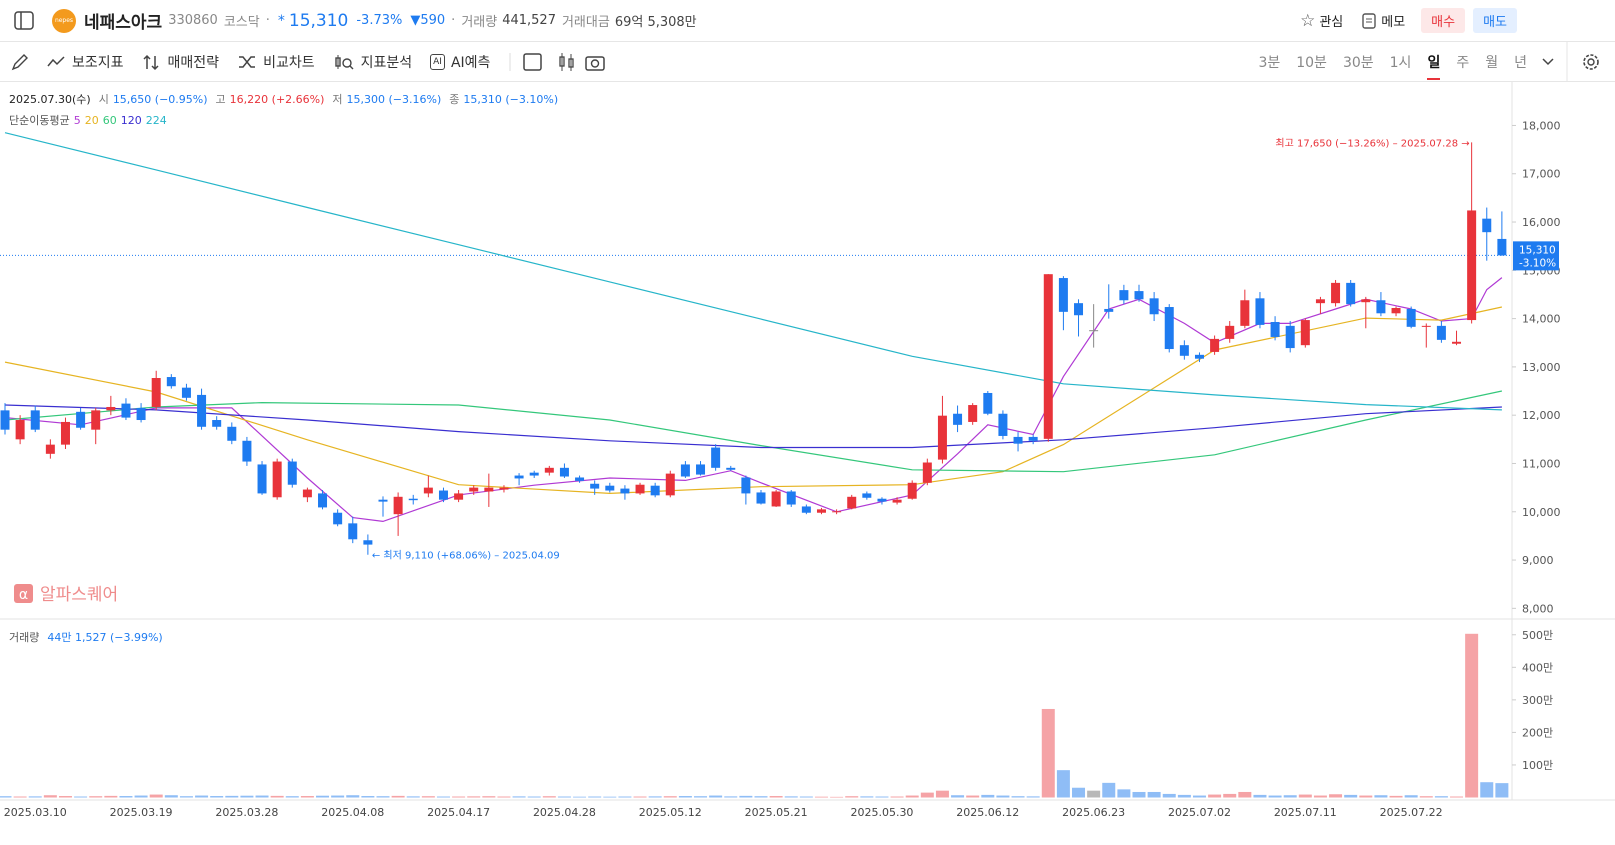  I want to click on period-option: 년, so click(1520, 62).